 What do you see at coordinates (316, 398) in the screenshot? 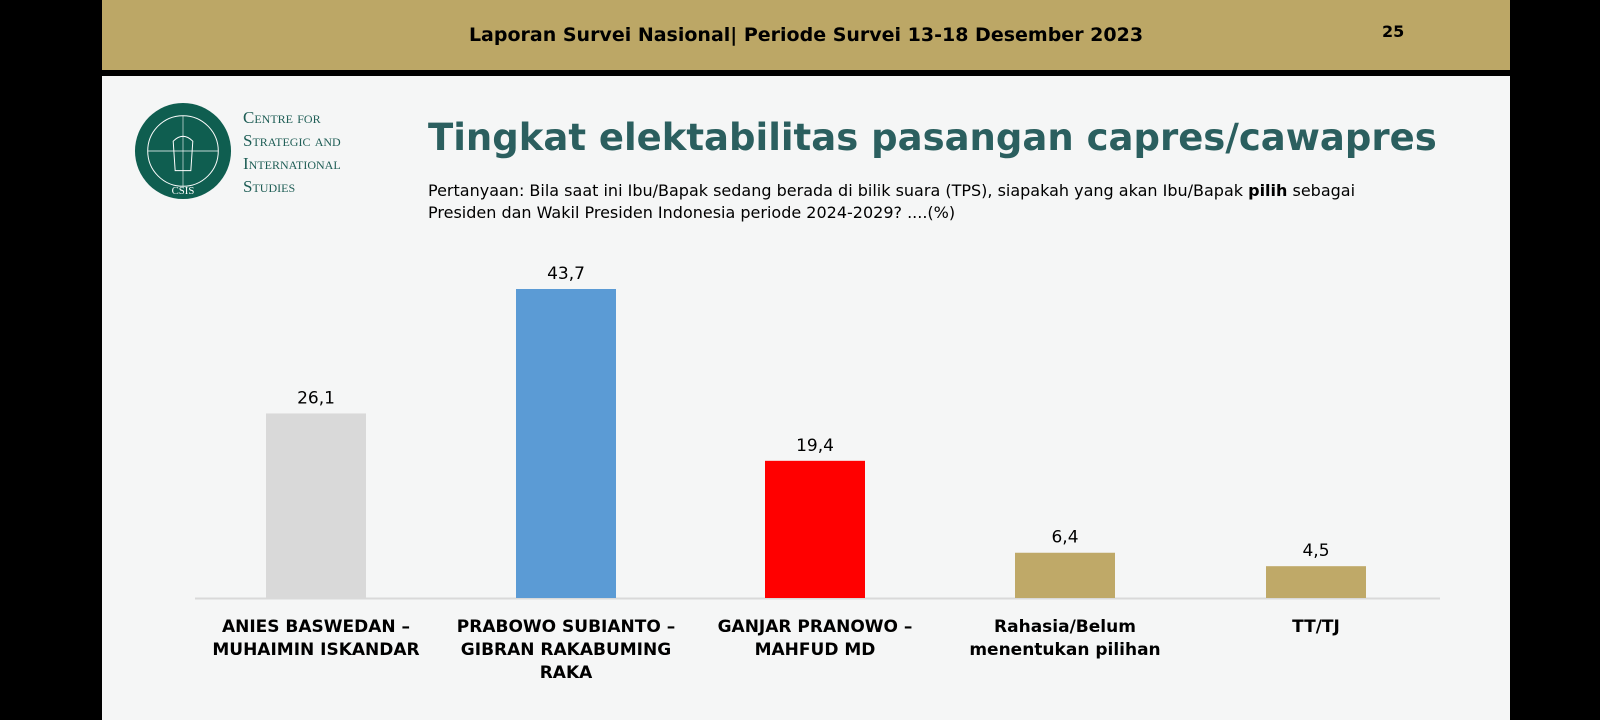
I see `data-label: 26,1` at bounding box center [316, 398].